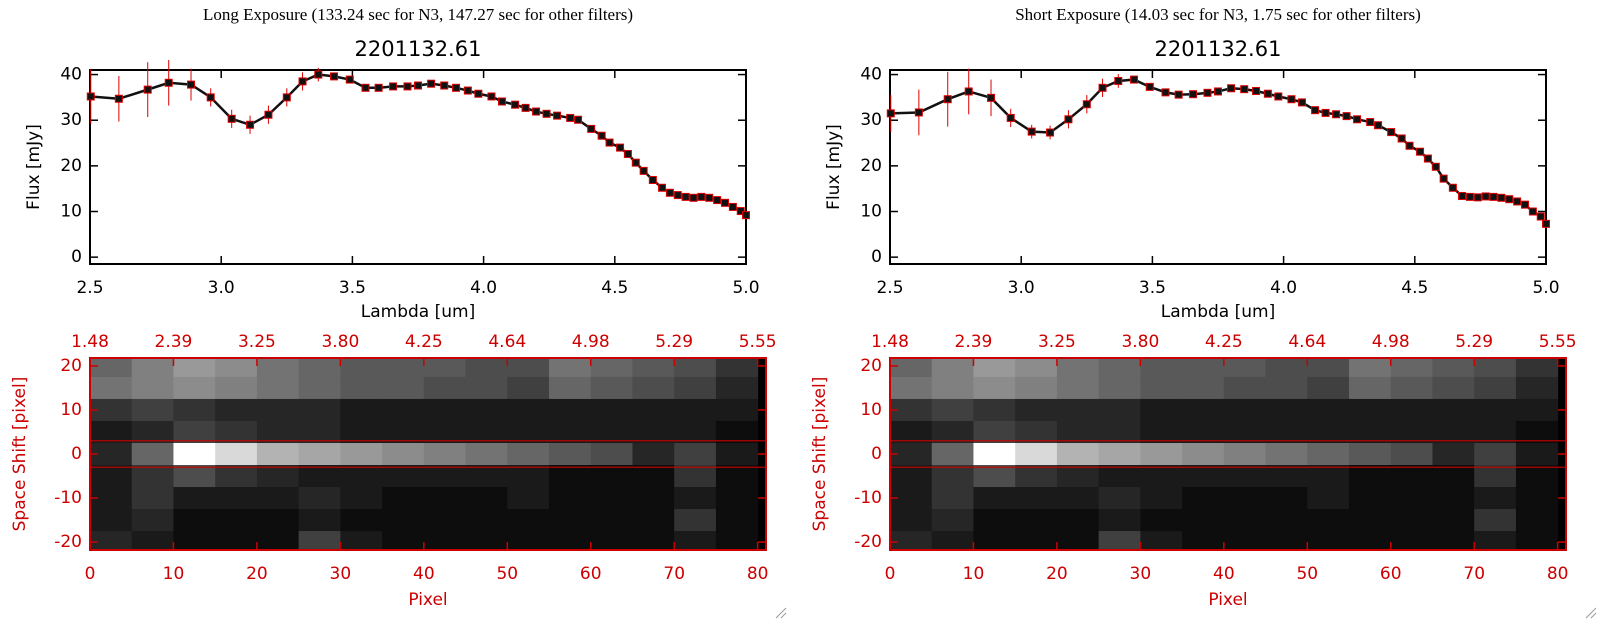 The height and width of the screenshot is (630, 1600). Describe the element at coordinates (20, 454) in the screenshot. I see `y-axis-label: Space Shift [pixel]` at that location.